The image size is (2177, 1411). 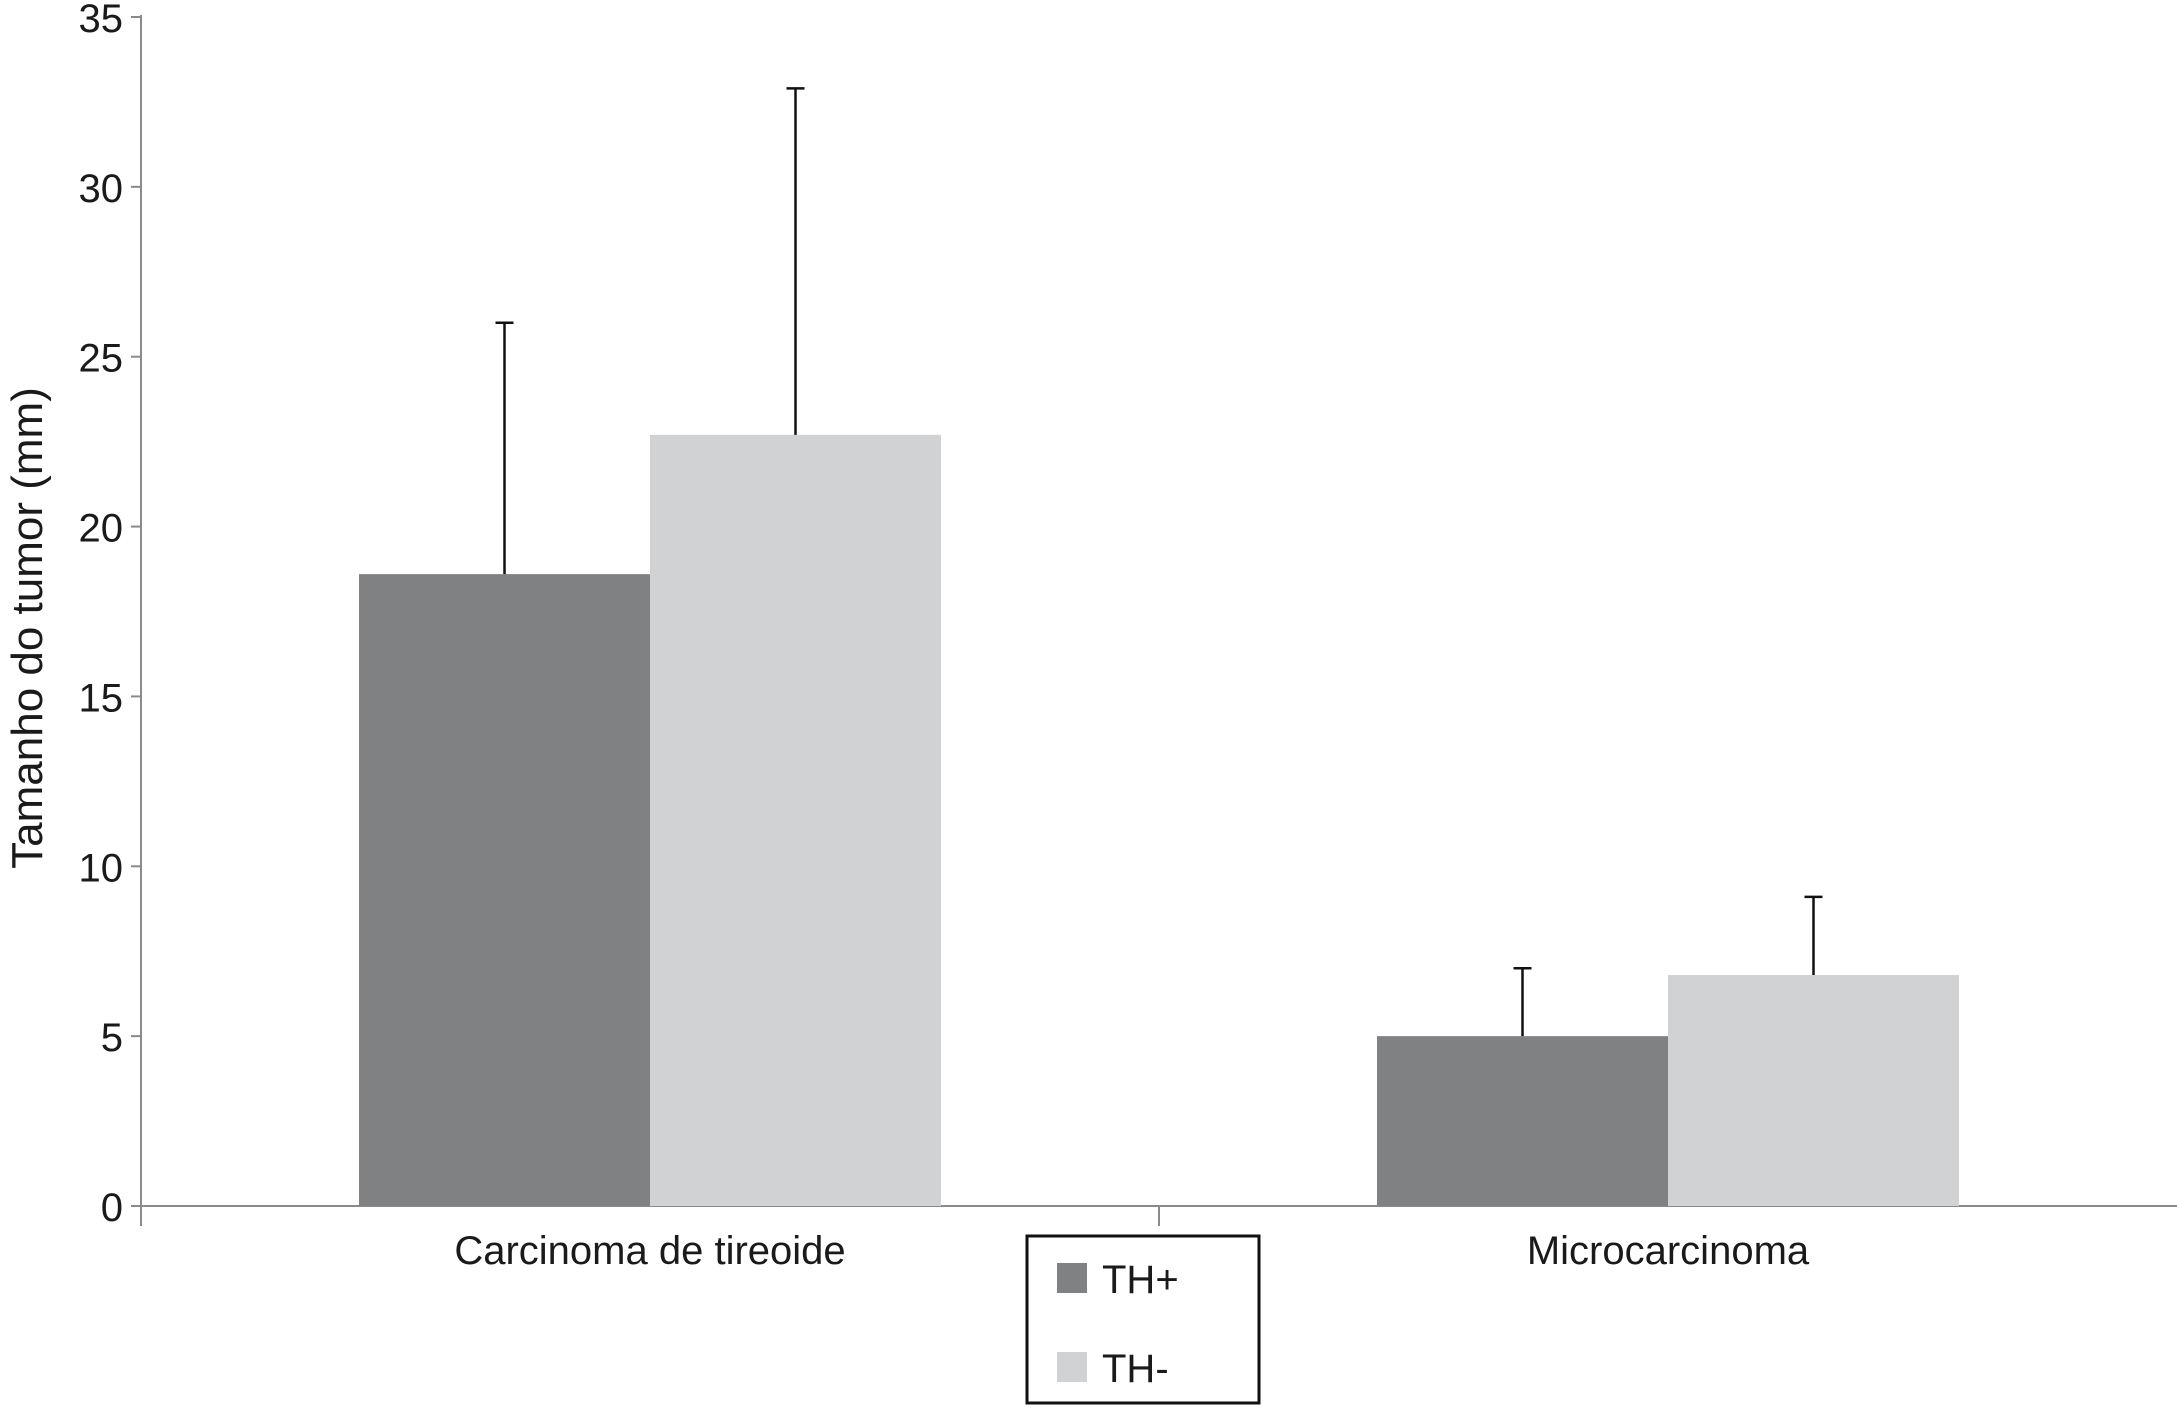 I want to click on legend-label: TH-, so click(x=1135, y=1369).